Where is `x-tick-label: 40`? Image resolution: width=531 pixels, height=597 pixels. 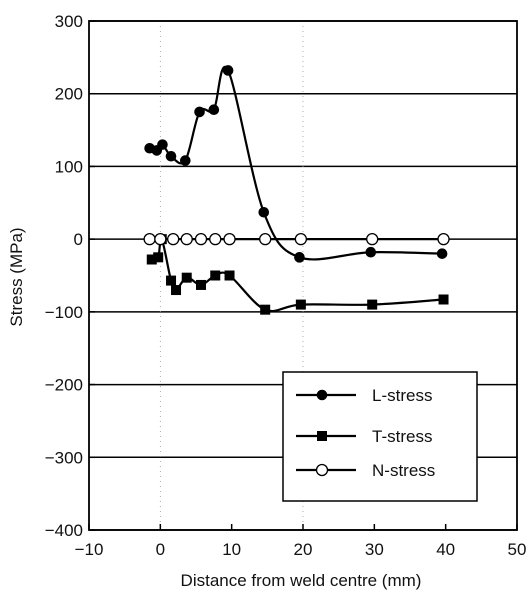 x-tick-label: 40 is located at coordinates (445, 549).